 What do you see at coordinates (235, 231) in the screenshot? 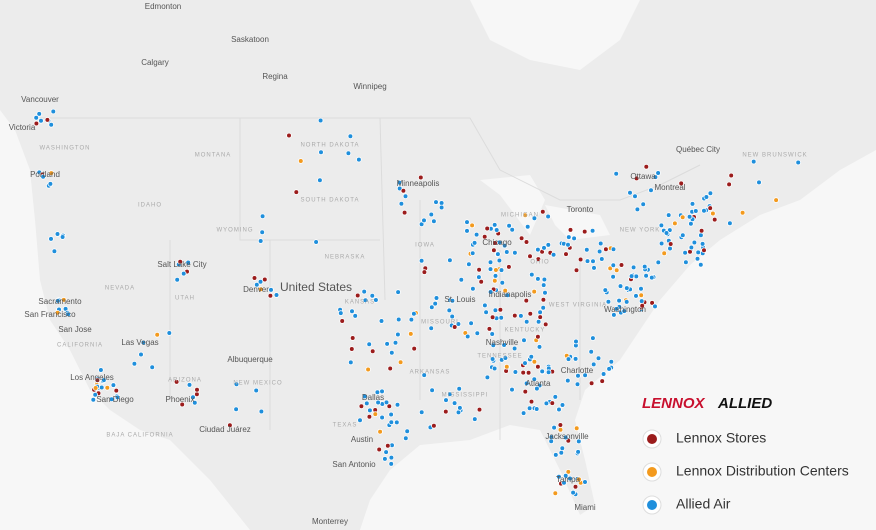
I see `region-label: WYOMING` at bounding box center [235, 231].